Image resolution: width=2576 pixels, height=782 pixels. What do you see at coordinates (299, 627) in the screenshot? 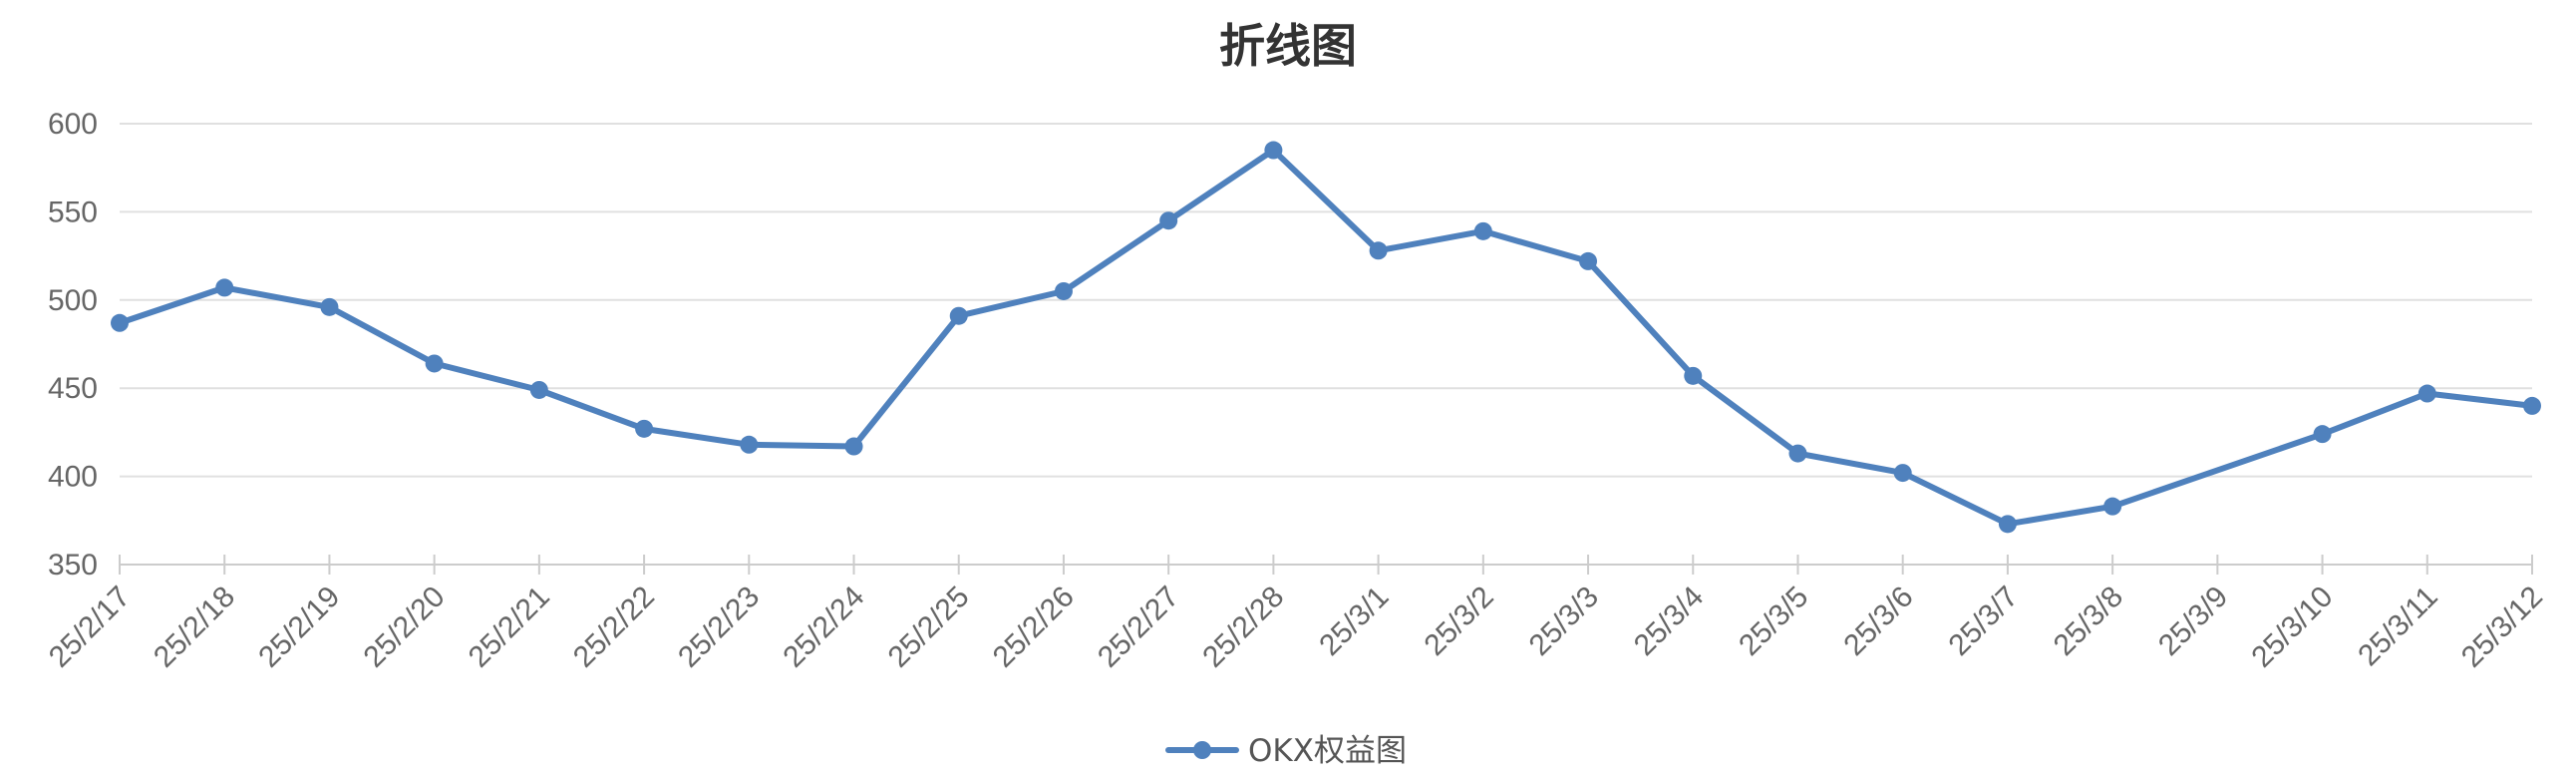
I see `x-tick-label: 25/2/19` at bounding box center [299, 627].